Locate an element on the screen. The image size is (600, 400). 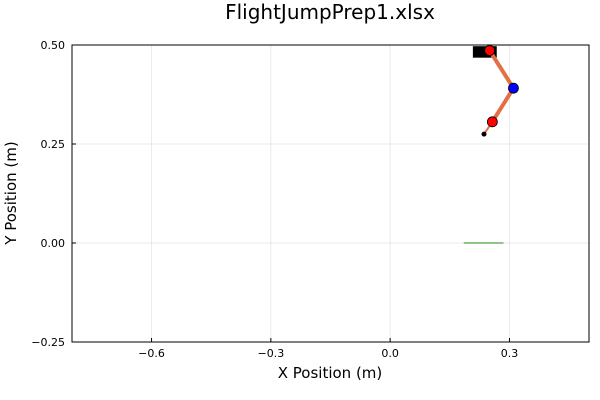
x-axis-label: X Position (m) is located at coordinates (330, 373).